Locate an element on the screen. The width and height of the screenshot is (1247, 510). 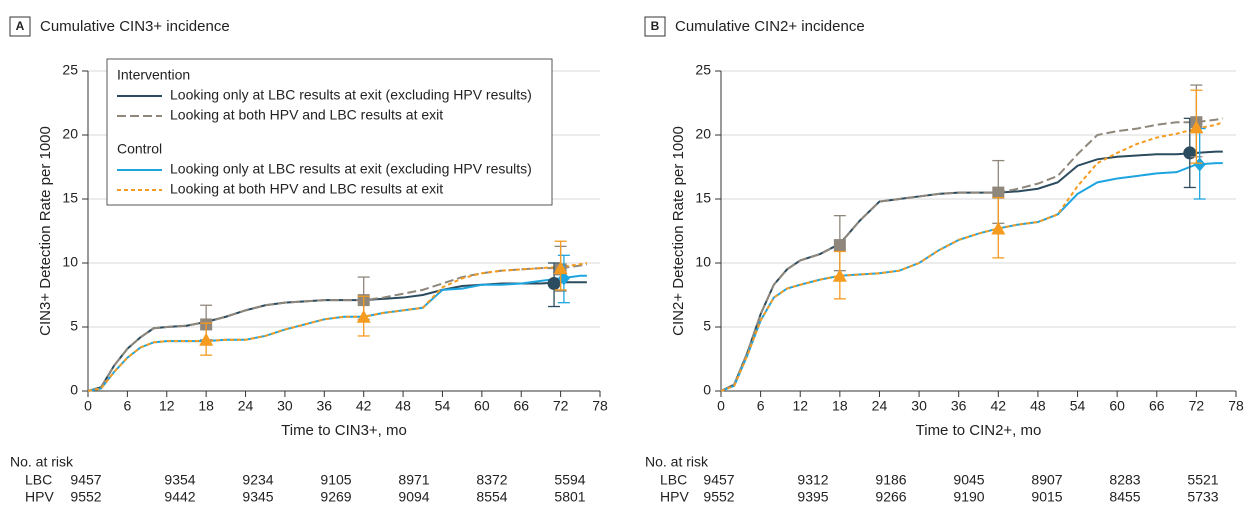
panel-label: A is located at coordinates (20, 26).